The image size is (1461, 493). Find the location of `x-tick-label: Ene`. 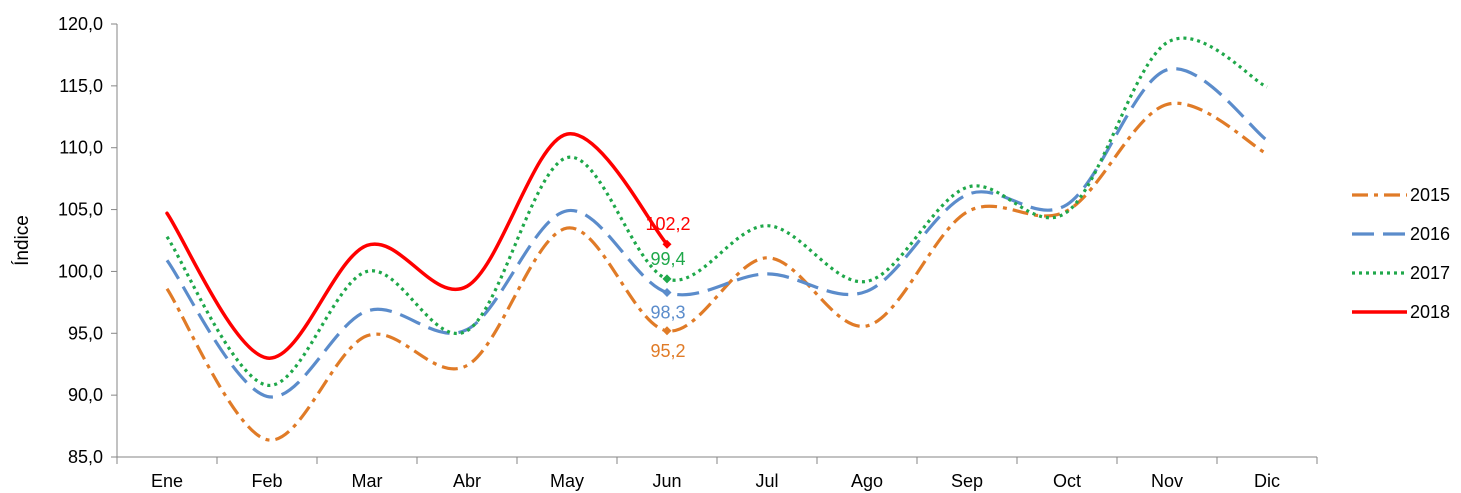

x-tick-label: Ene is located at coordinates (167, 481).